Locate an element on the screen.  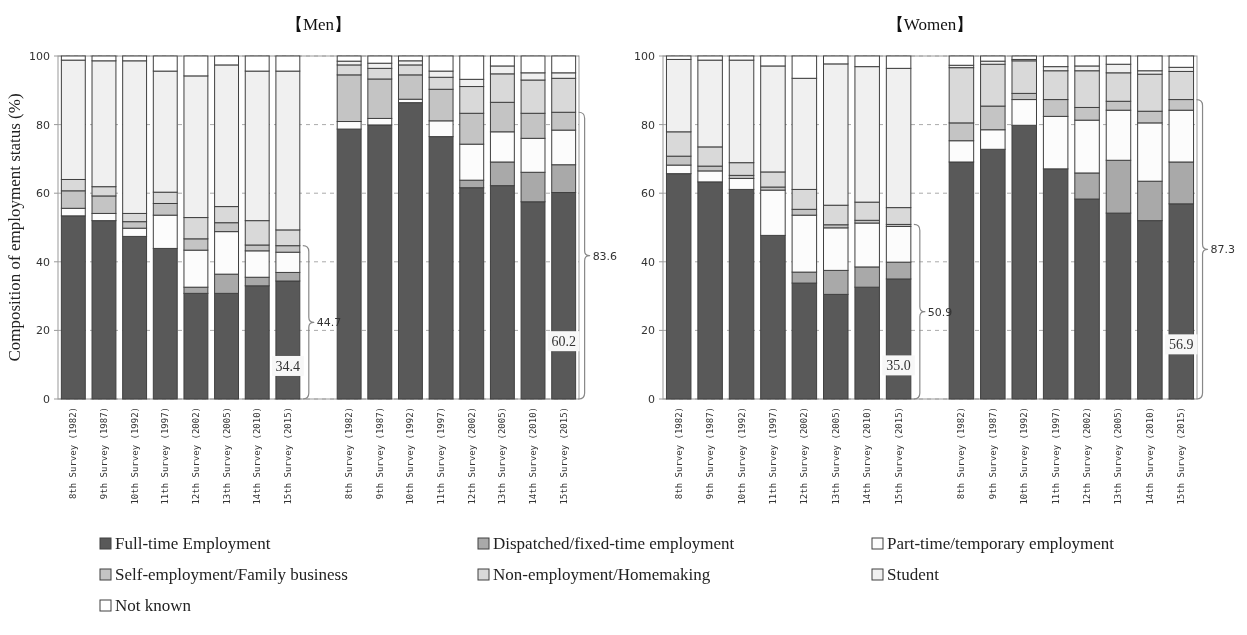
data-label: 56.9 is located at coordinates (1181, 345).